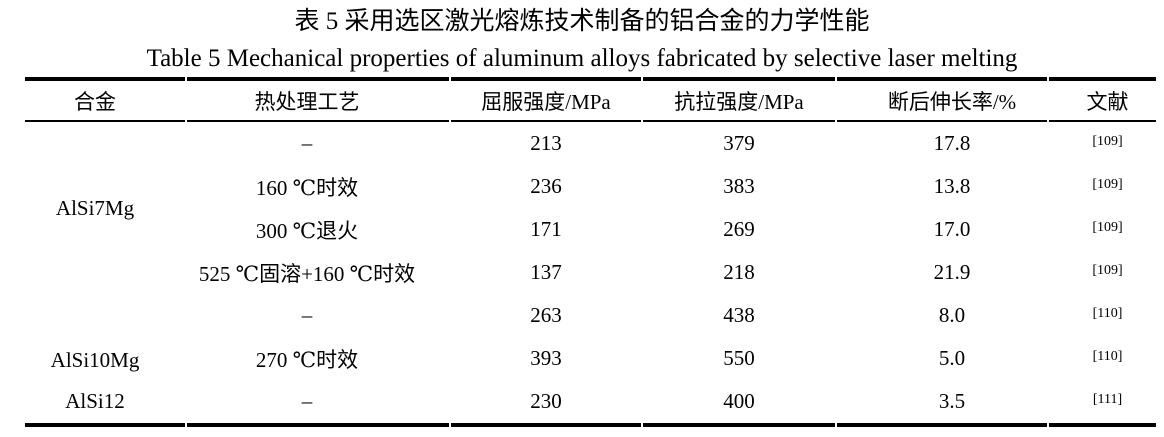 This screenshot has width=1164, height=437. Describe the element at coordinates (952, 272) in the screenshot. I see `elongation-cell: 21.9` at that location.